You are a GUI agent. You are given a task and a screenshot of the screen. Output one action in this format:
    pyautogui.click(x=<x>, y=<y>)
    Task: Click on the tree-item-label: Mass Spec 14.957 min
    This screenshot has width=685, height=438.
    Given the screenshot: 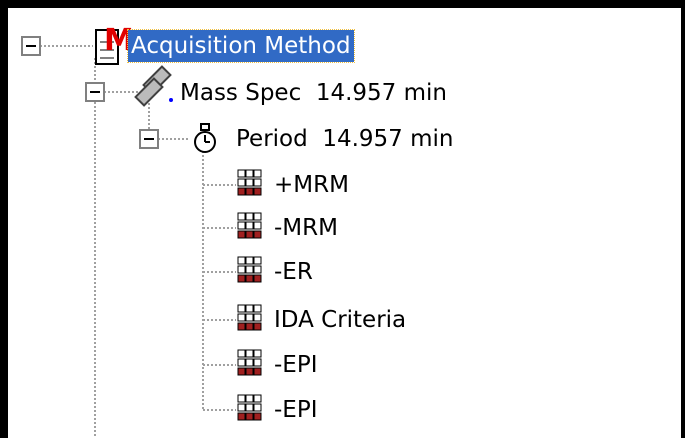 What is the action you would take?
    pyautogui.click(x=313, y=93)
    